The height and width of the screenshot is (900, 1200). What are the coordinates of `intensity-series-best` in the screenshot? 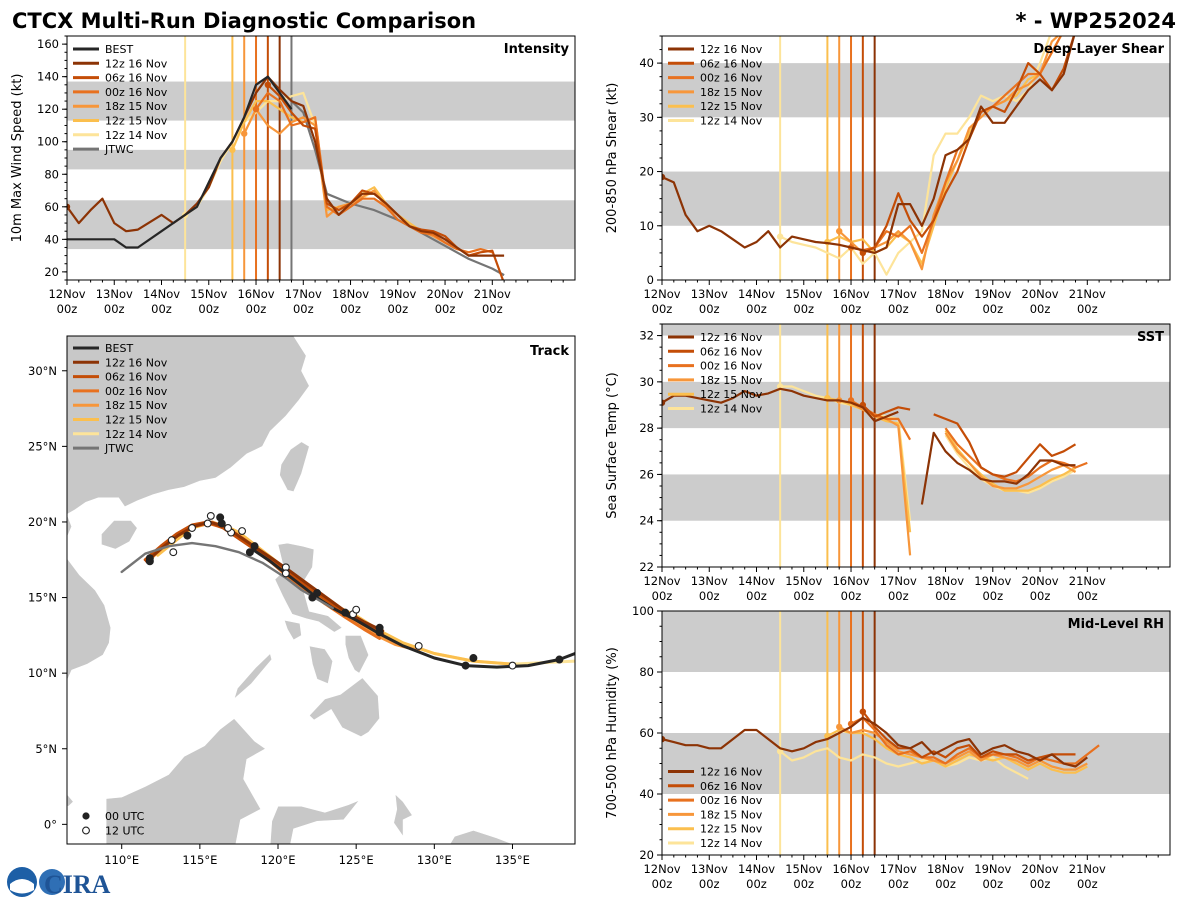 It's located at (180, 162).